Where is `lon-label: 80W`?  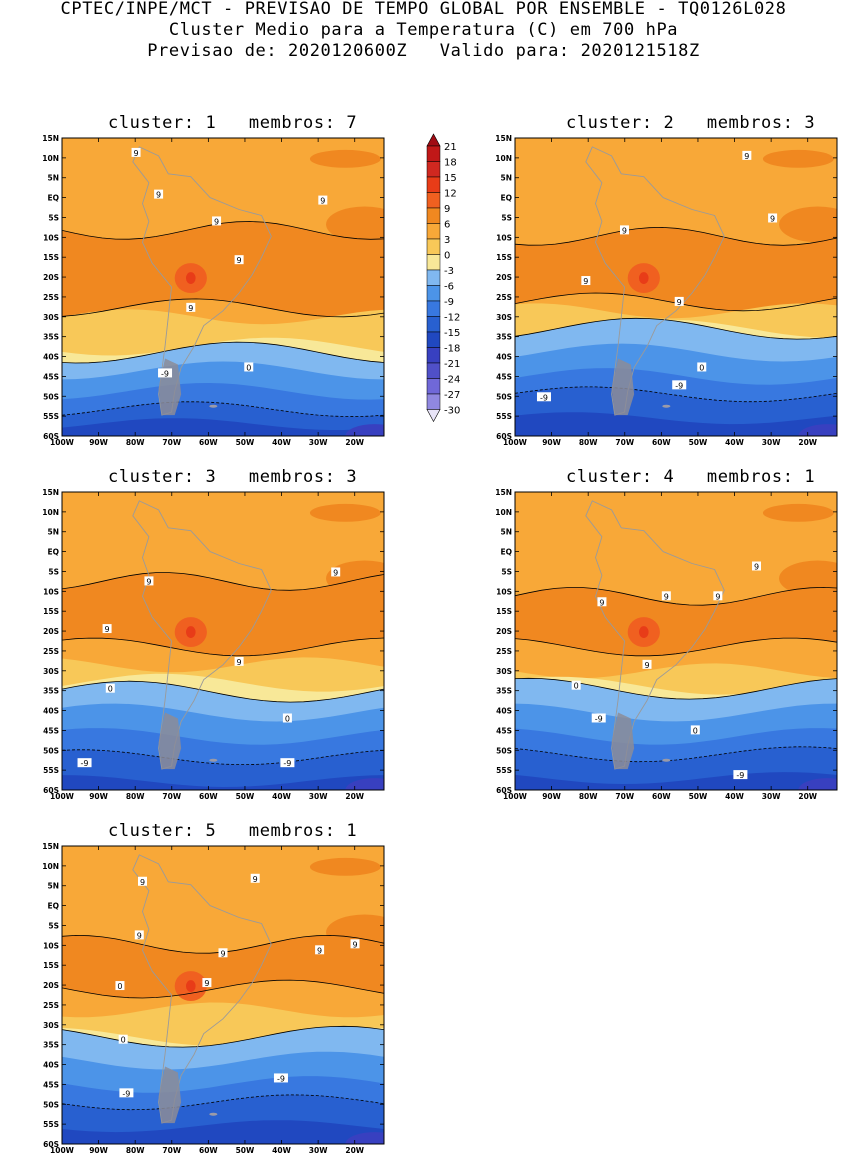 lon-label: 80W is located at coordinates (588, 796).